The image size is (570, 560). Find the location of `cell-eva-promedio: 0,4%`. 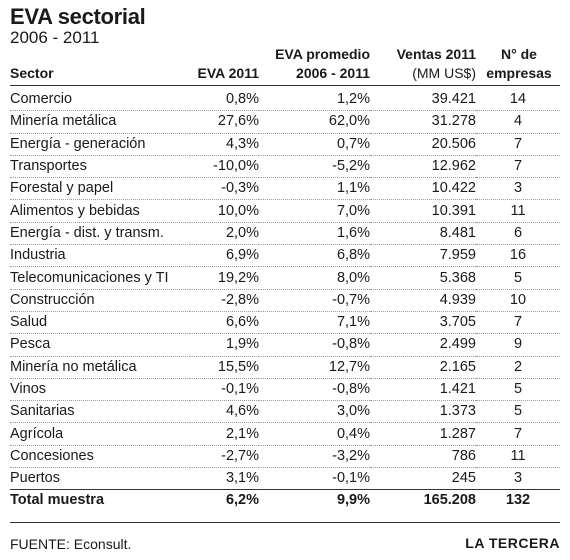

cell-eva-promedio: 0,4% is located at coordinates (314, 434).